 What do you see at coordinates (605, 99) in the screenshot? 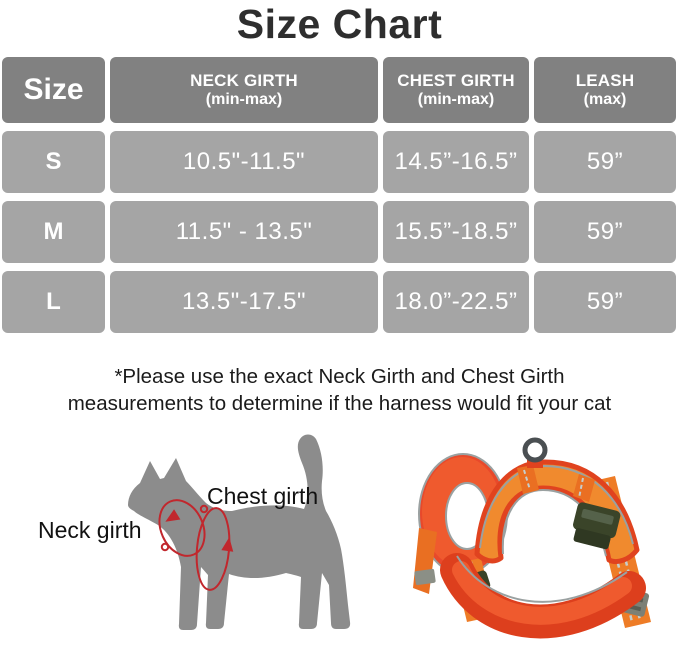
I see `header-leash-sublabel: (max)` at bounding box center [605, 99].